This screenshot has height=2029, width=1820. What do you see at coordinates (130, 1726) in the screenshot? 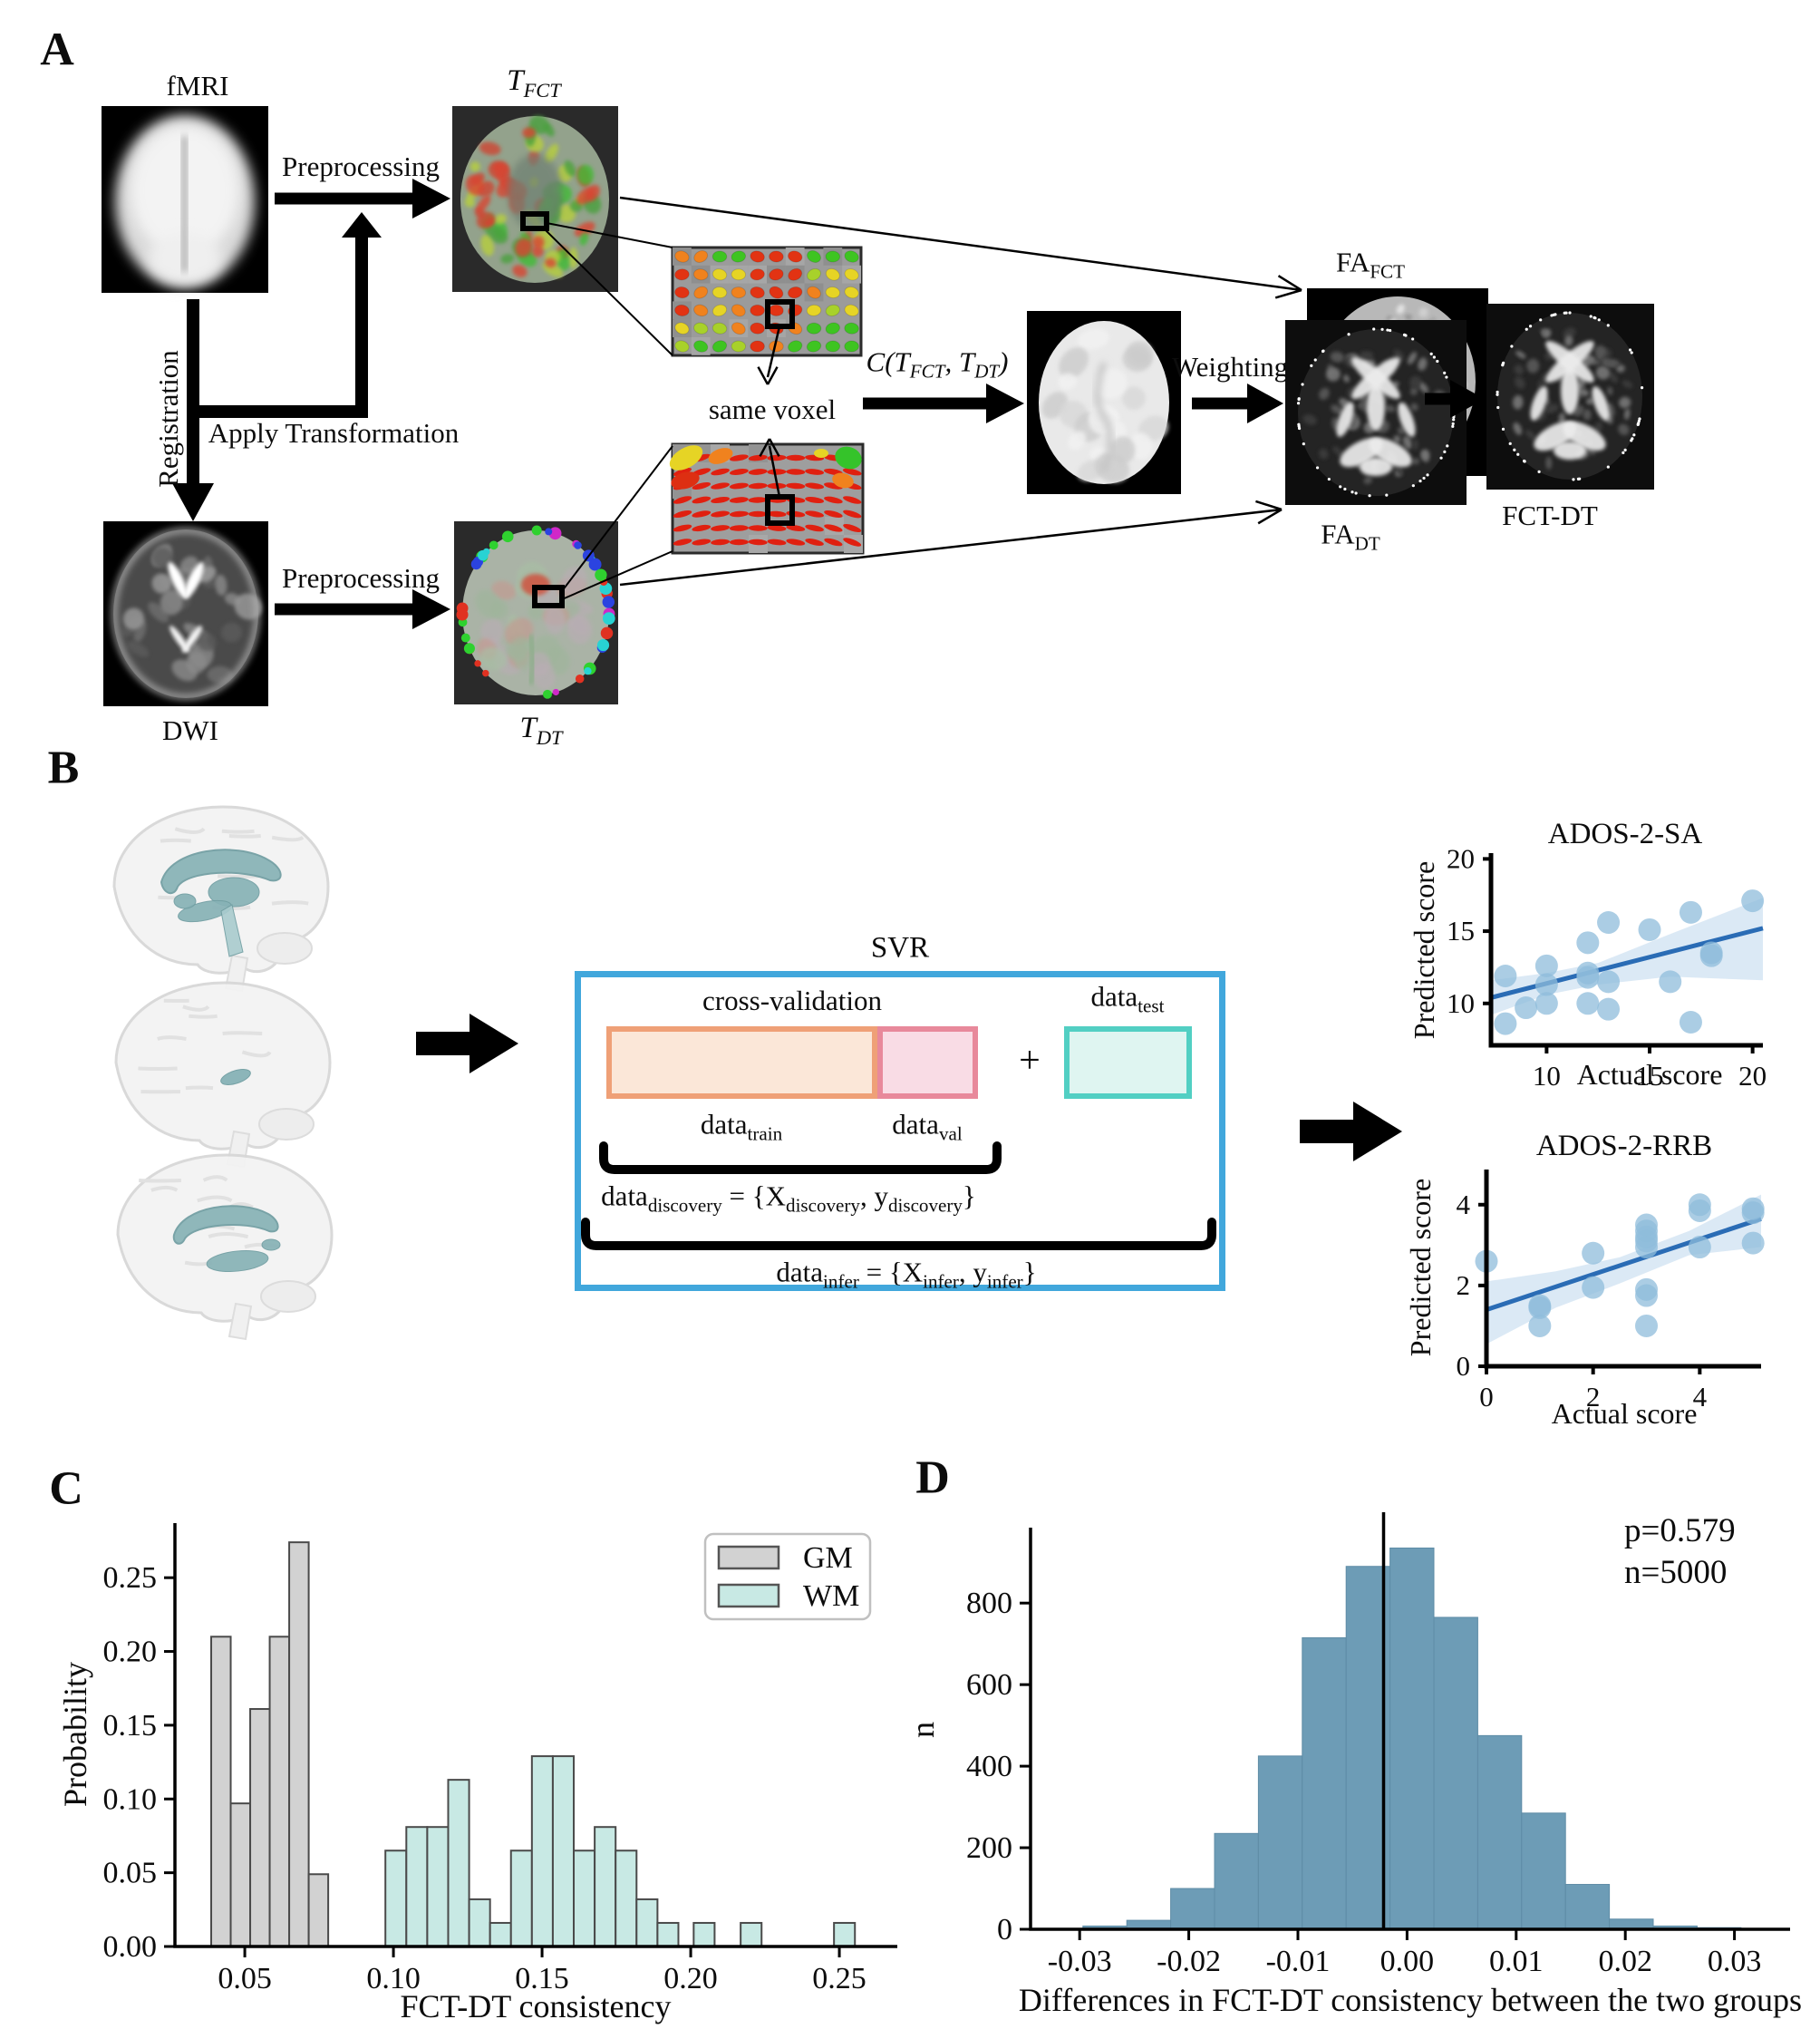
I see `y-tick: 0.15` at bounding box center [130, 1726].